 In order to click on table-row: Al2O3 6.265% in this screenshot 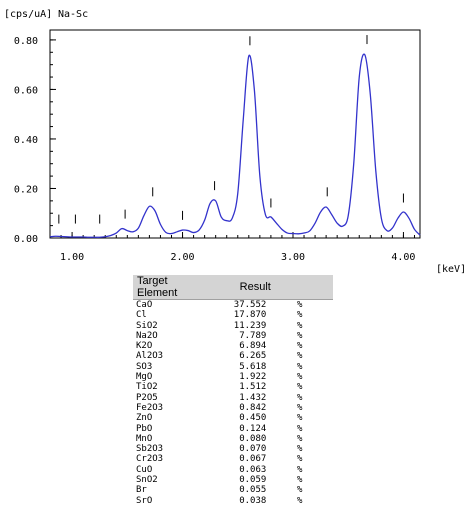, I will do `click(233, 356)`.